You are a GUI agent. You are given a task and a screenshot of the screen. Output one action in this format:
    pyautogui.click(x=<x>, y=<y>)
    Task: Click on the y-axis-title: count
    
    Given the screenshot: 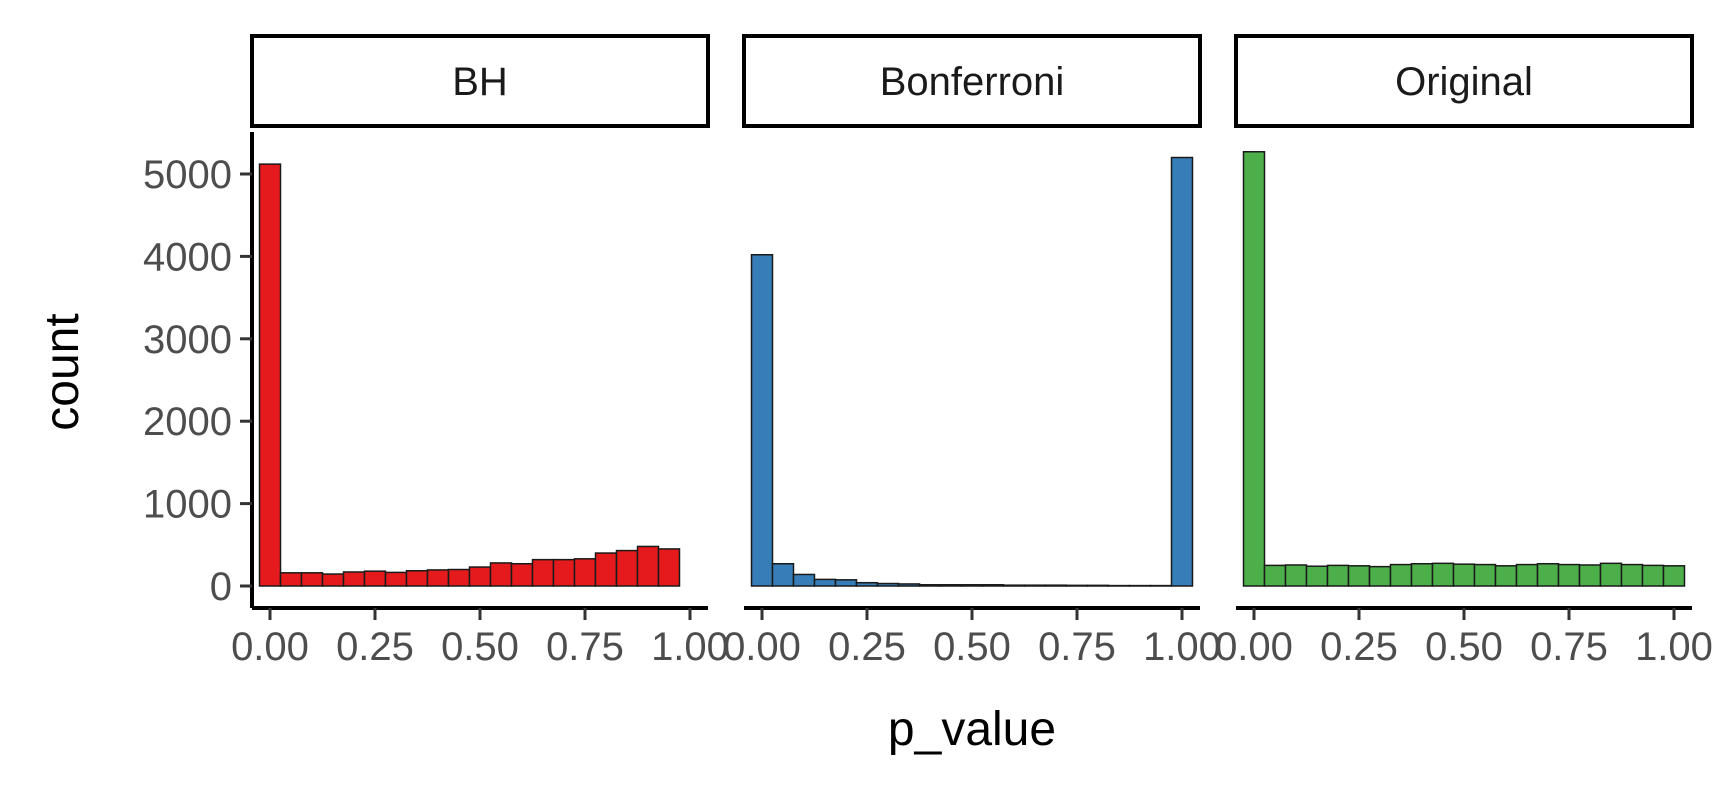 What is the action you would take?
    pyautogui.click(x=62, y=371)
    